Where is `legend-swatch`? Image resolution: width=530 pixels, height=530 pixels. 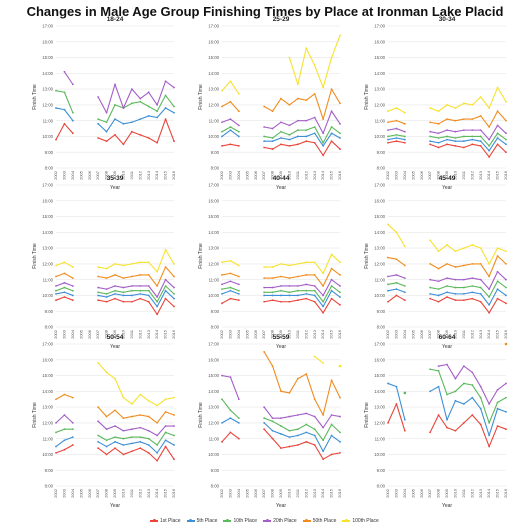
legend-swatch is located at coordinates (267, 520).